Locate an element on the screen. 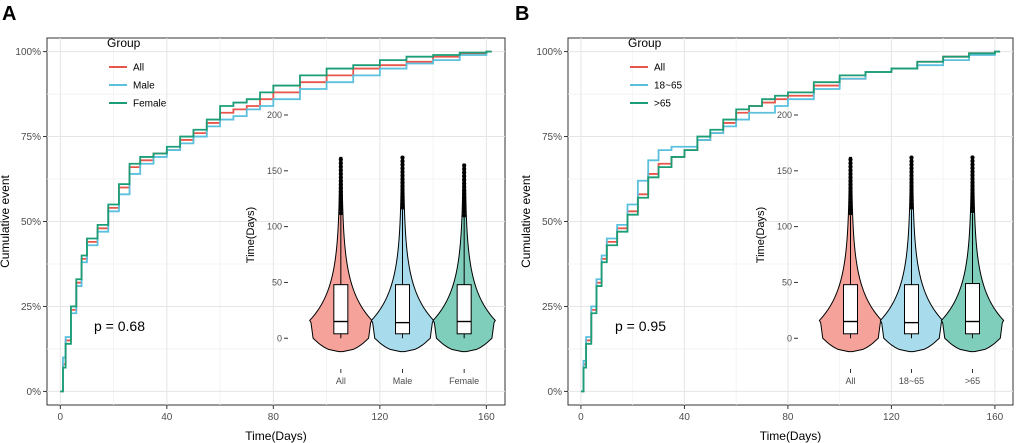 This screenshot has width=1024, height=443. box-18~65 is located at coordinates (911, 309).